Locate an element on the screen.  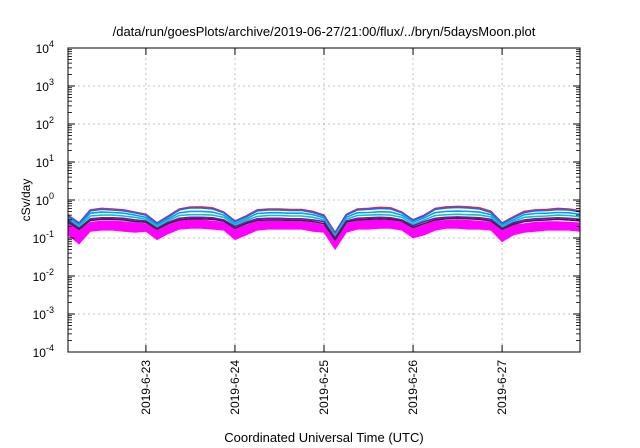
y-tick-label: 10⁻⁴ is located at coordinates (43, 351).